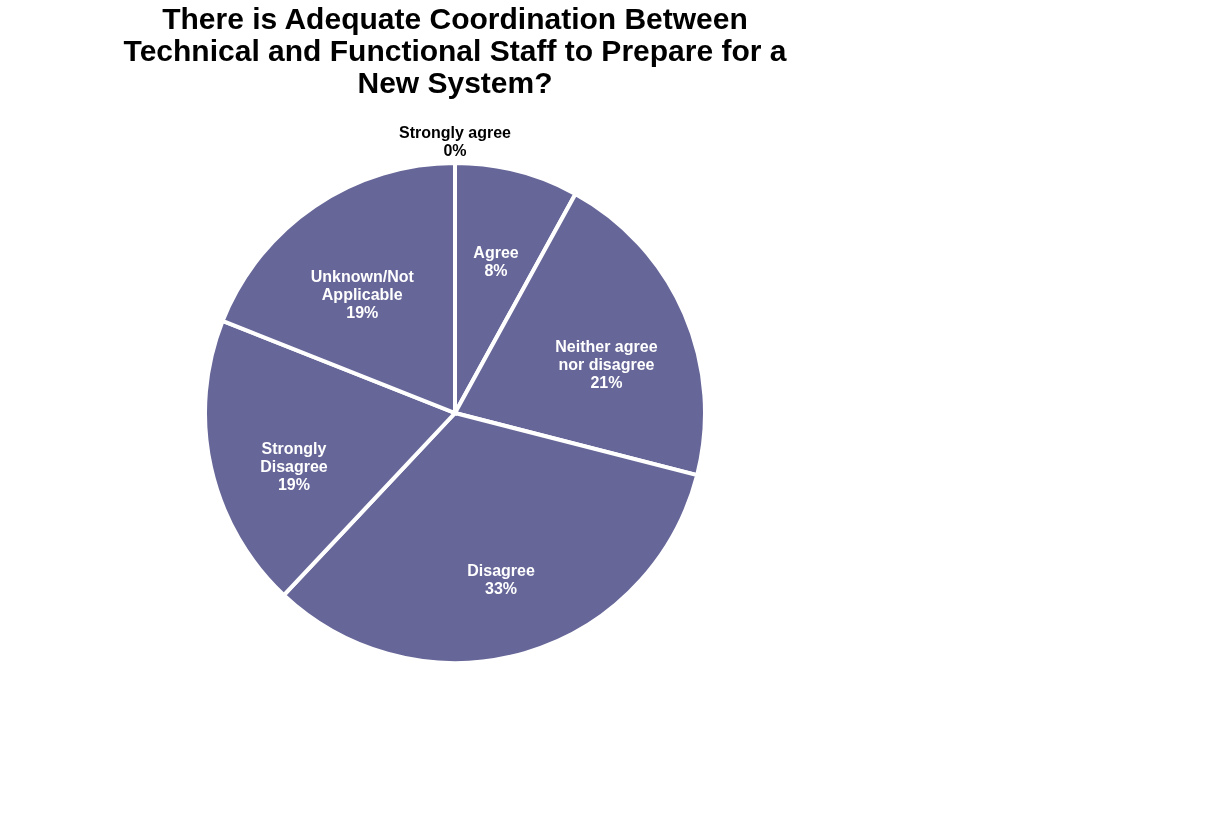 This screenshot has height=827, width=1208. I want to click on slice-label: Unknown/Not Applicable, so click(362, 285).